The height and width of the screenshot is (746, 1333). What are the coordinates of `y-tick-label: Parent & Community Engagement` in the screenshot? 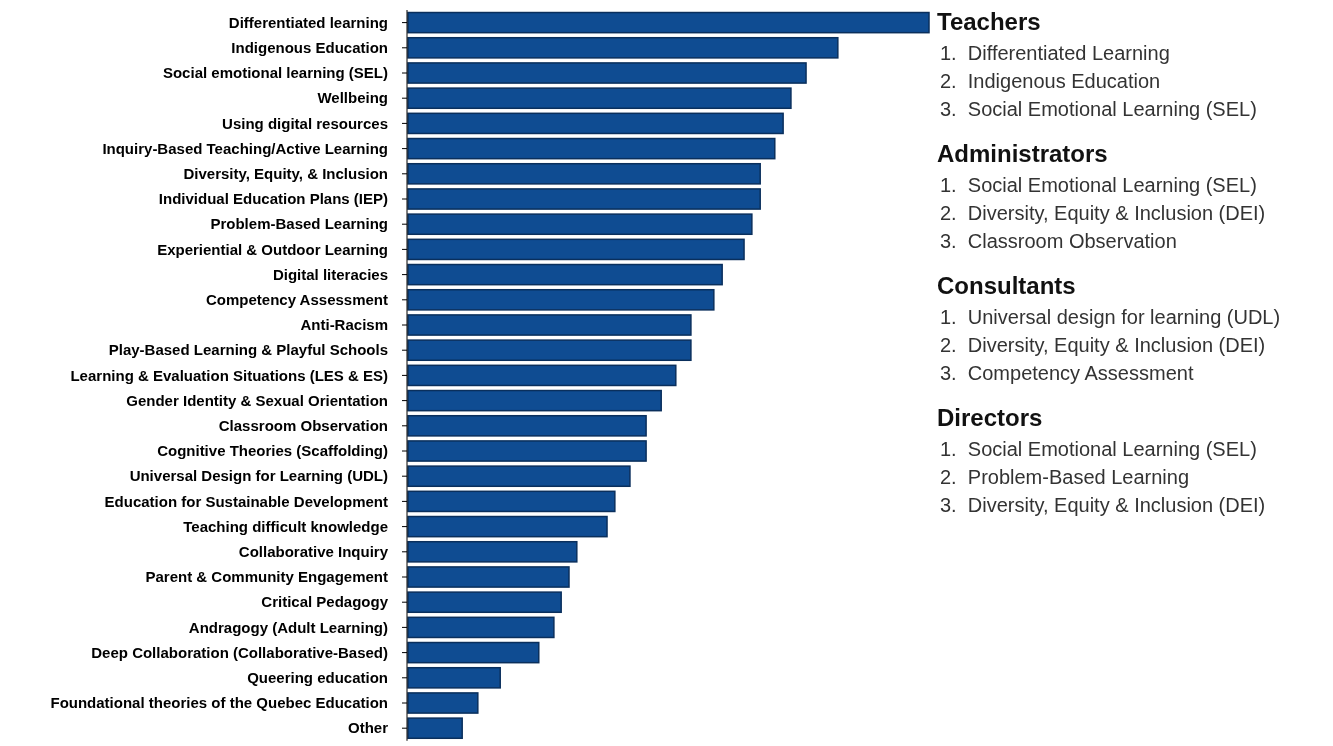 It's located at (266, 577).